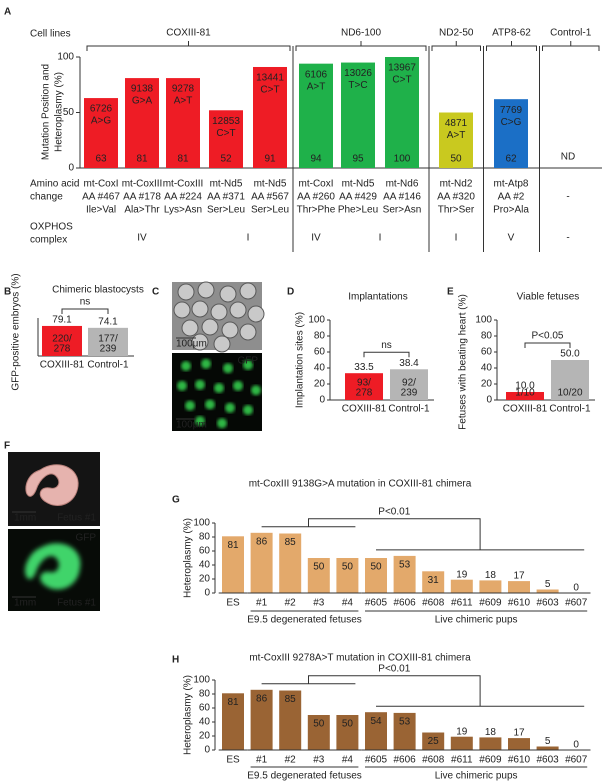 Image resolution: width=606 pixels, height=782 pixels. I want to click on y-tick-label: 80, so click(205, 694).